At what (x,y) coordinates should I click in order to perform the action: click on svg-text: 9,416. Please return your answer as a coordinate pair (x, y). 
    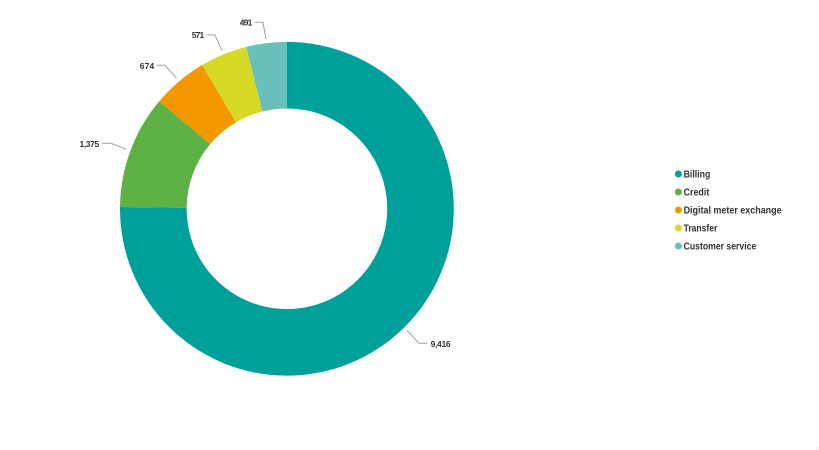
    Looking at the image, I should click on (441, 344).